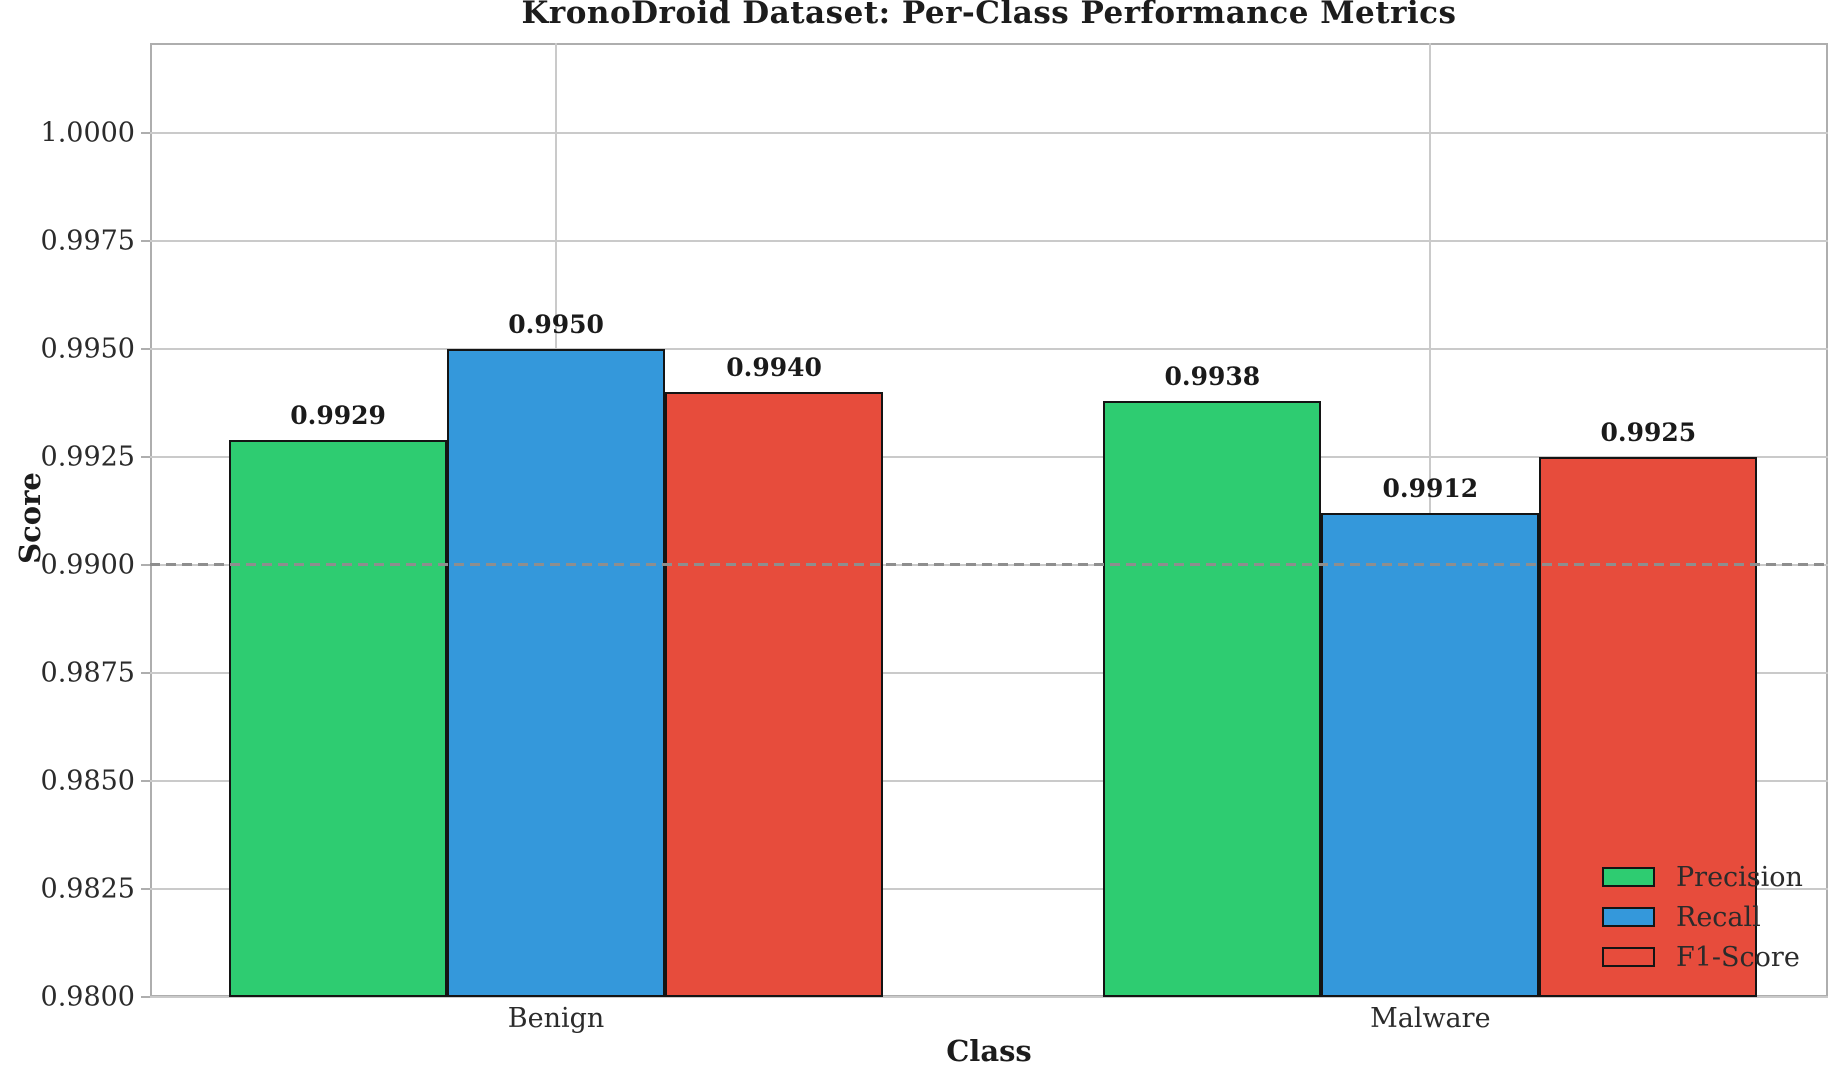 This screenshot has height=1072, width=1833. What do you see at coordinates (87, 457) in the screenshot?
I see `y-tick-label: 0.9925` at bounding box center [87, 457].